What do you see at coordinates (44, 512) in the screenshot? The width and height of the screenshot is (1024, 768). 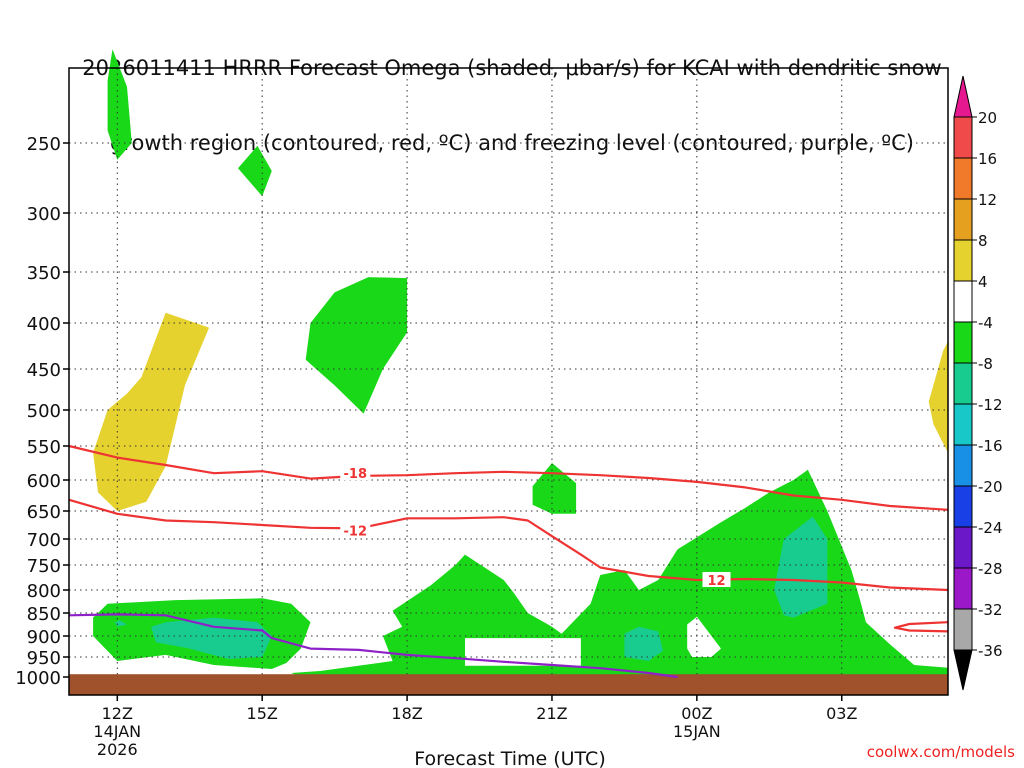 I see `y-tick-label: 650` at bounding box center [44, 512].